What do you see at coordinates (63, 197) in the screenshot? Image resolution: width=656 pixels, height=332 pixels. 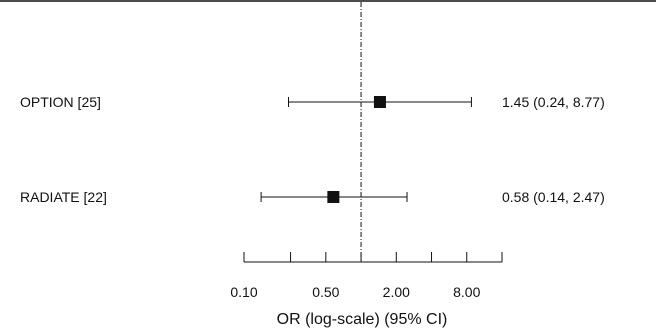 I see `study-label: RADIATE [22]` at bounding box center [63, 197].